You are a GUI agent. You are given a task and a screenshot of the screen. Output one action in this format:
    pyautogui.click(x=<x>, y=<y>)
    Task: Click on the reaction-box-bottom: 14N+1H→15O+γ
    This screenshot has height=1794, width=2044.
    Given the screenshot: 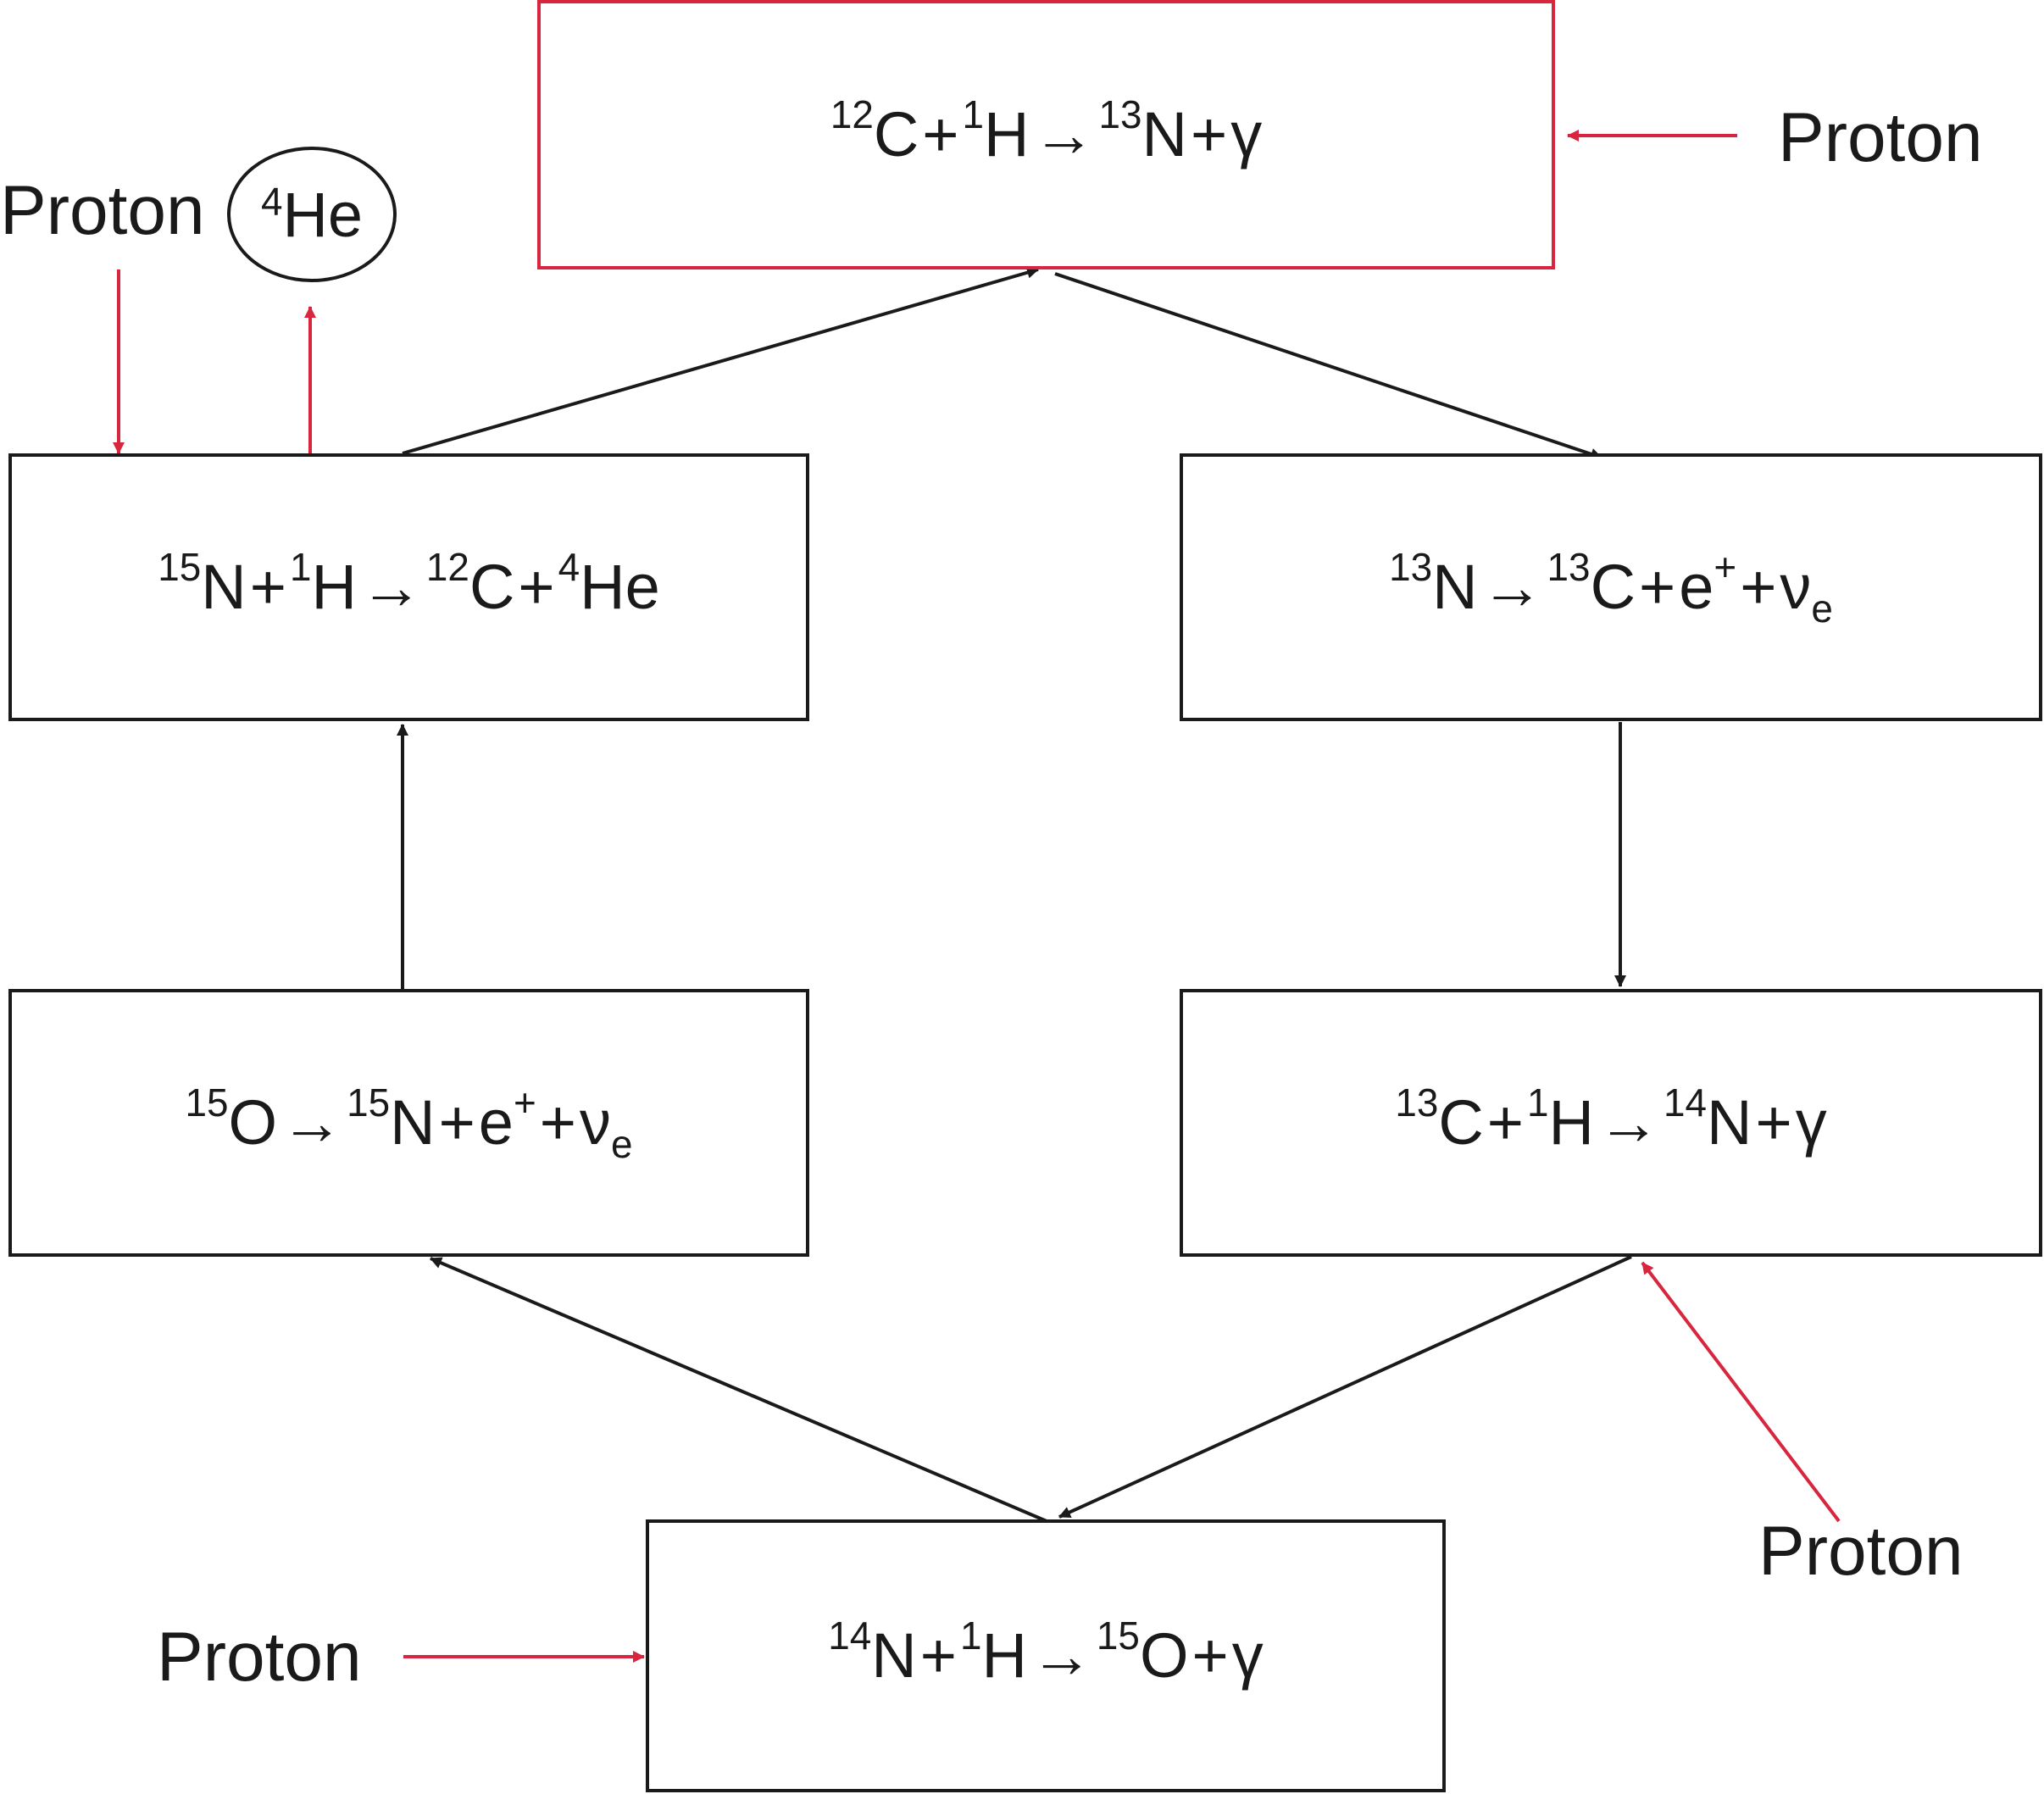 What is the action you would take?
    pyautogui.click(x=1046, y=1656)
    